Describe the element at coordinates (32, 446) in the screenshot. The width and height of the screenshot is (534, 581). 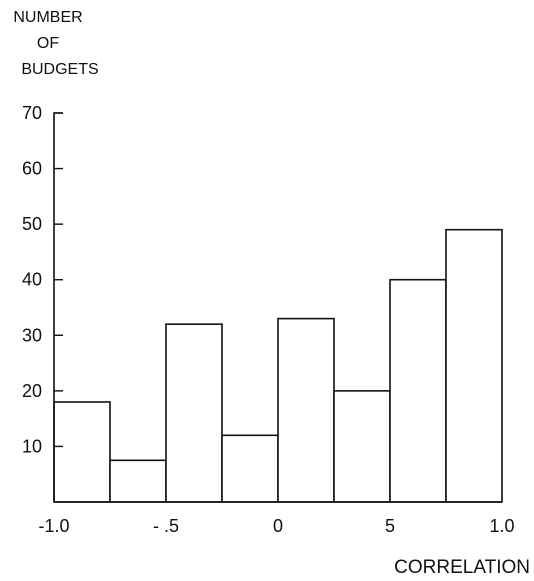
I see `y-tick-label: 10` at that location.